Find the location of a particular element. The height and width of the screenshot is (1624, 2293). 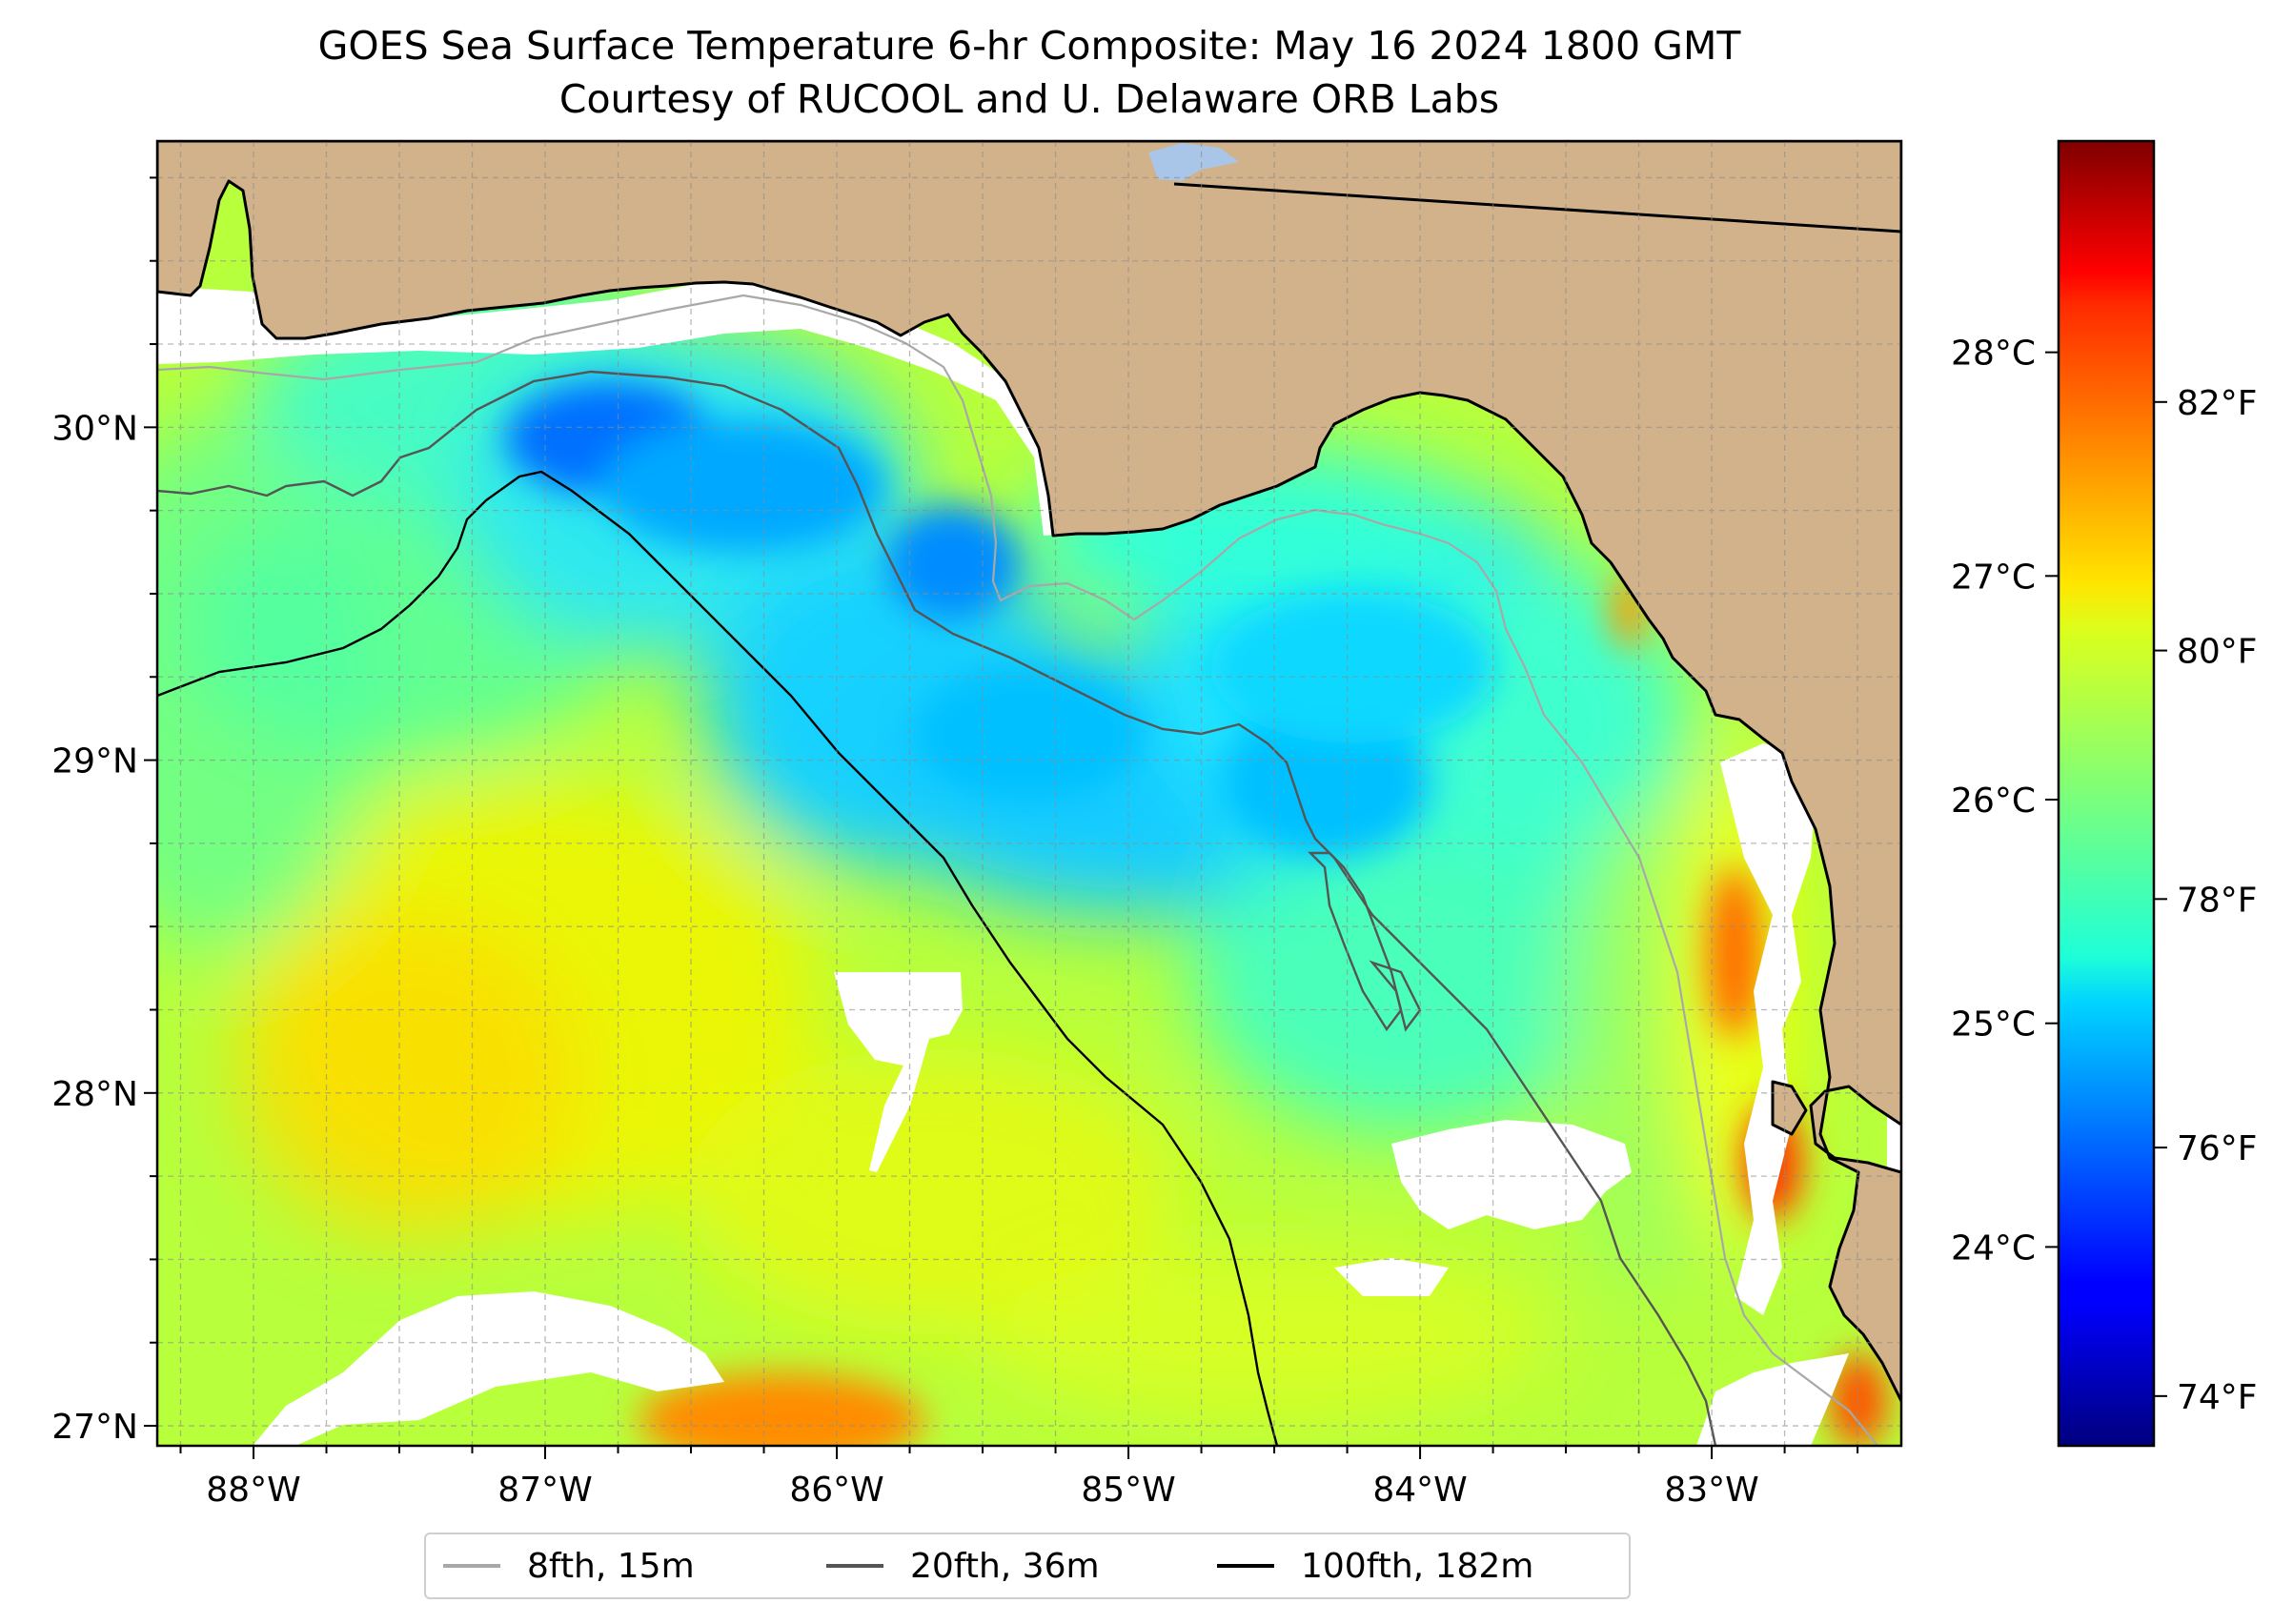

colorbar-c-label: 28°C is located at coordinates (1993, 354).